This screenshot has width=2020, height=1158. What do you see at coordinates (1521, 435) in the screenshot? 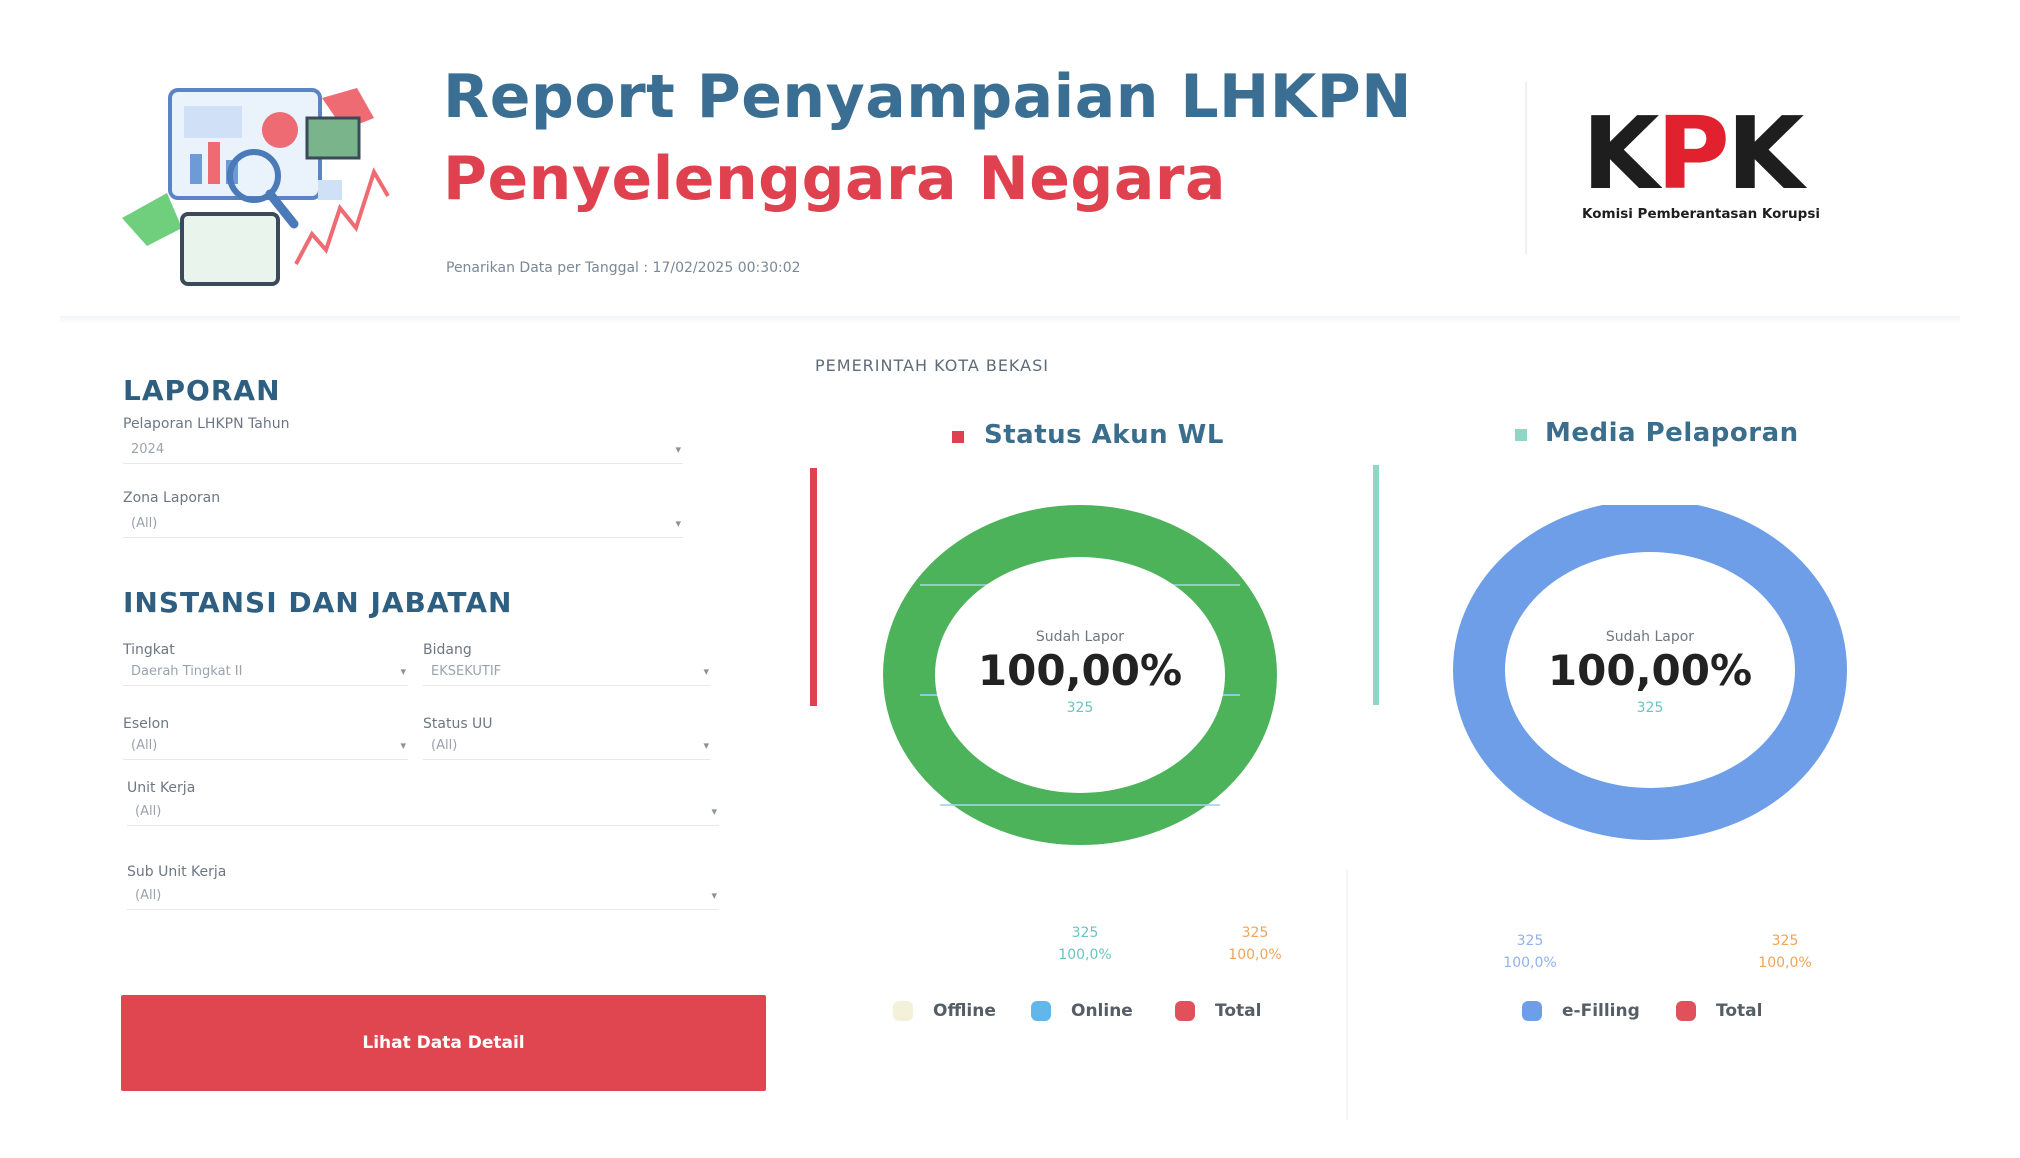
I see `media-panel-marker` at bounding box center [1521, 435].